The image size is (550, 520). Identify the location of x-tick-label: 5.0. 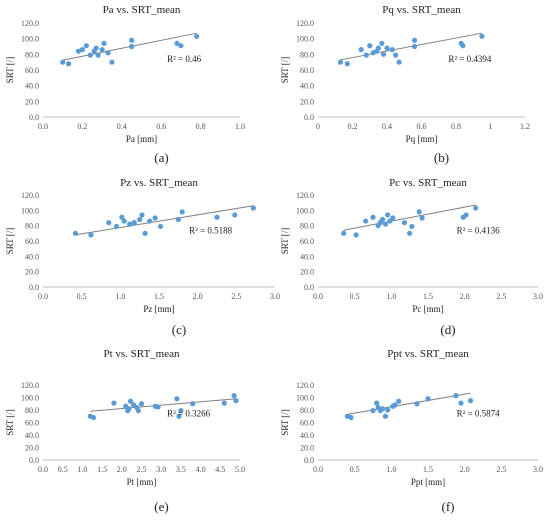
(240, 469).